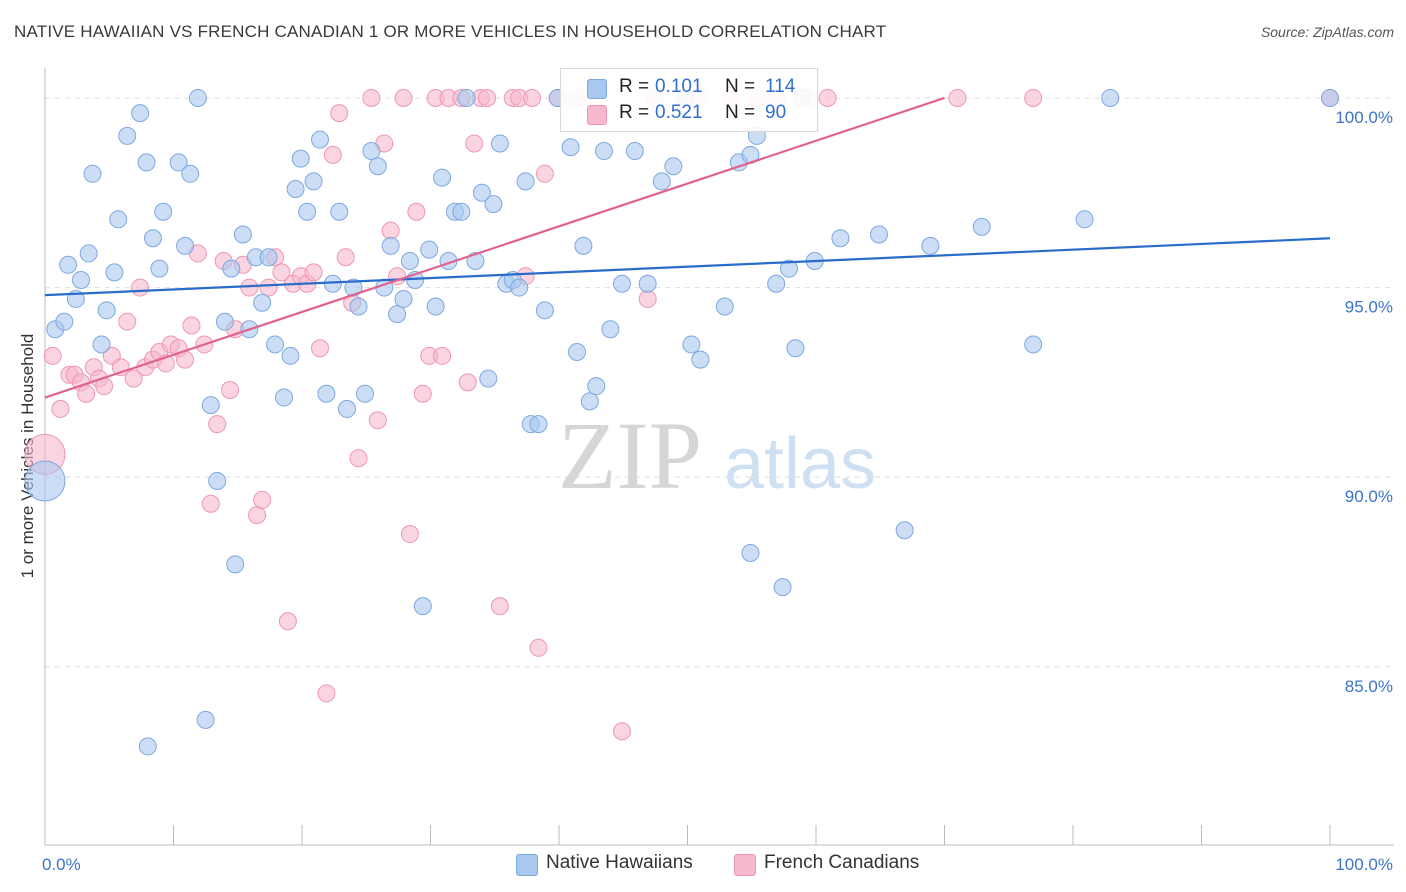 Image resolution: width=1406 pixels, height=892 pixels. I want to click on y-tick-label: 100.0%, so click(1364, 117).